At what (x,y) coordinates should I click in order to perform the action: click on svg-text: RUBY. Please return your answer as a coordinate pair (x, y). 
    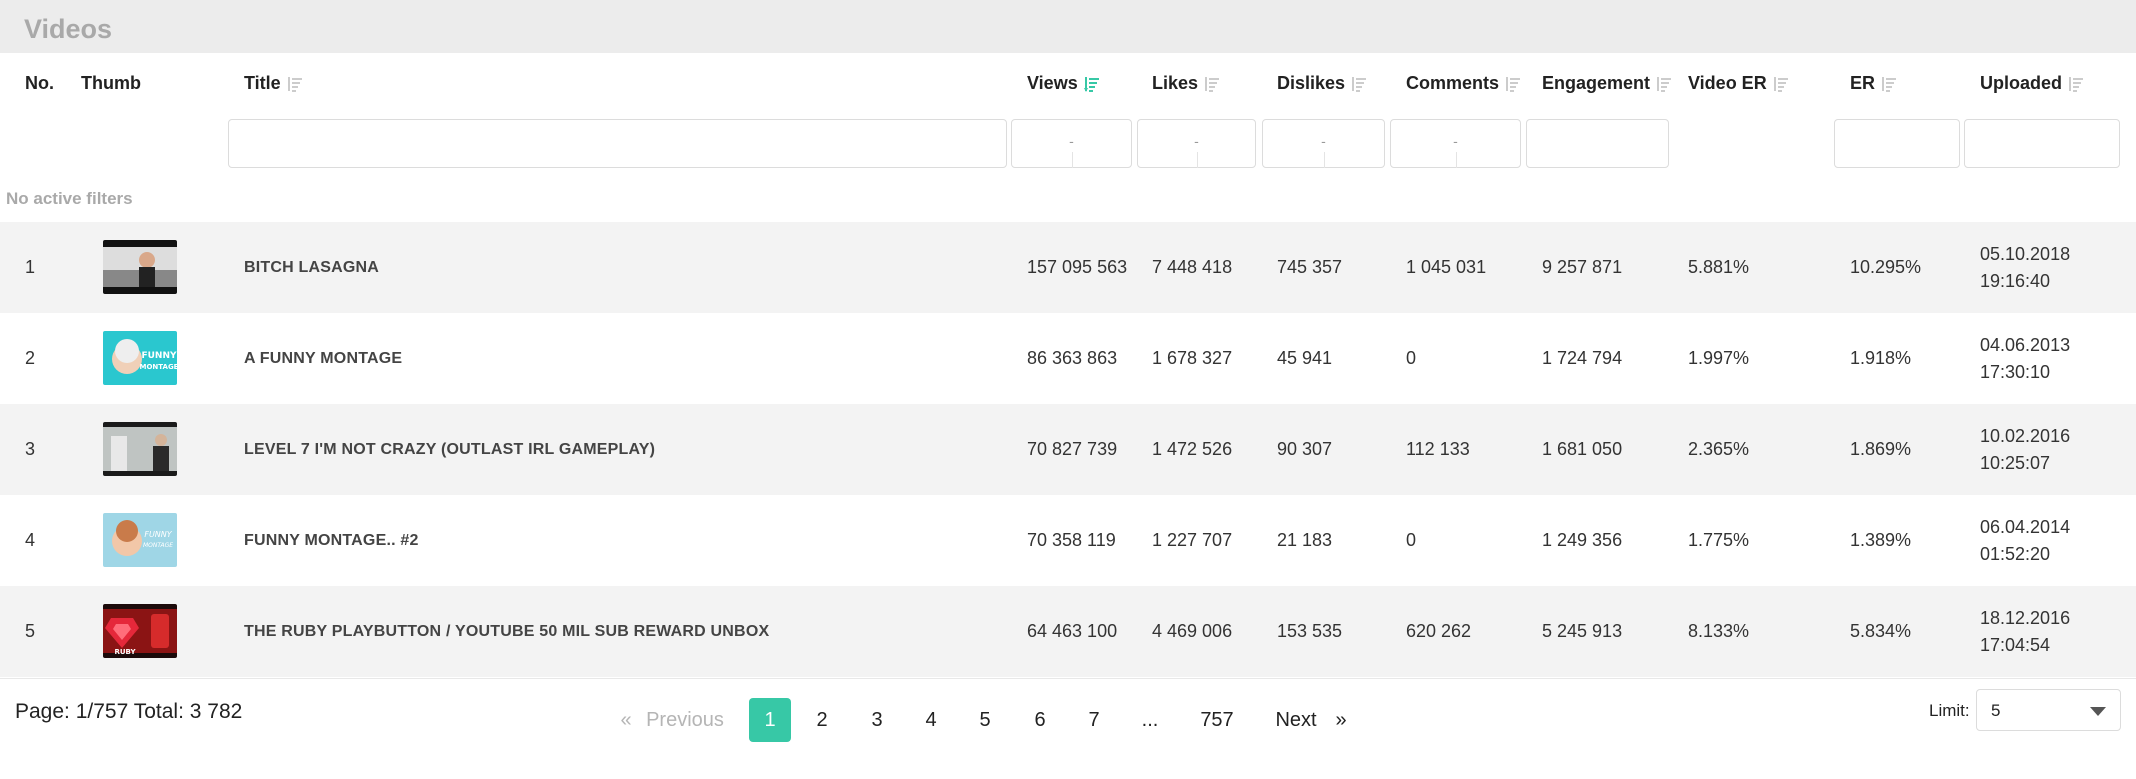
    Looking at the image, I should click on (125, 652).